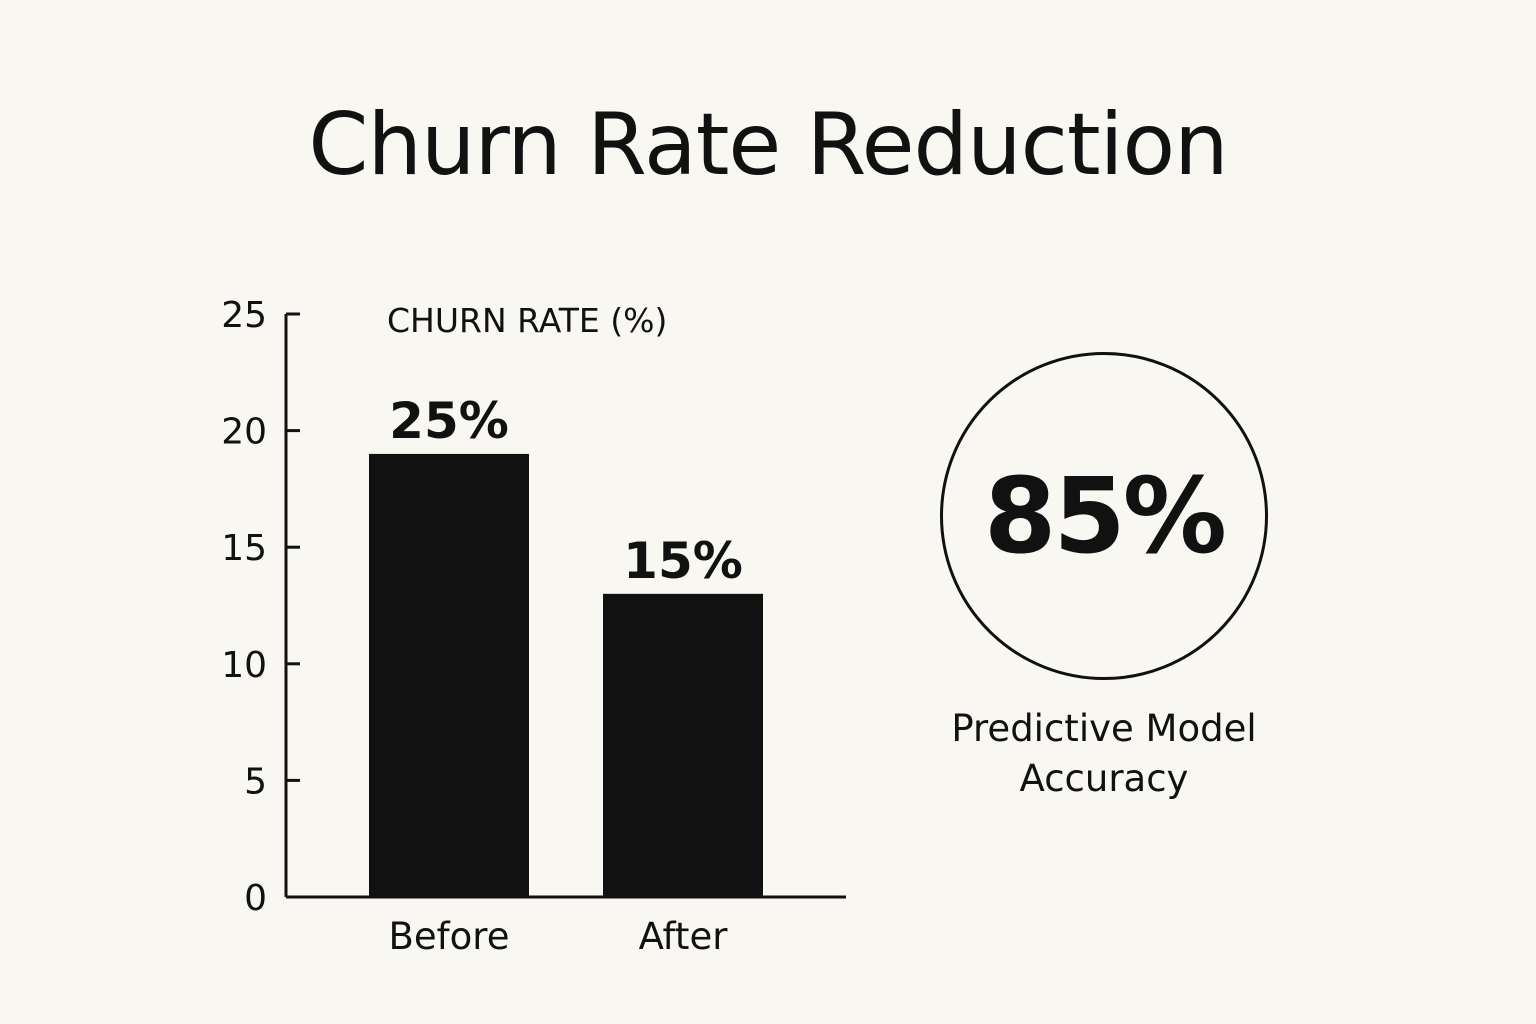 The image size is (1536, 1024). What do you see at coordinates (683, 561) in the screenshot?
I see `bar-value-label-after: 15%` at bounding box center [683, 561].